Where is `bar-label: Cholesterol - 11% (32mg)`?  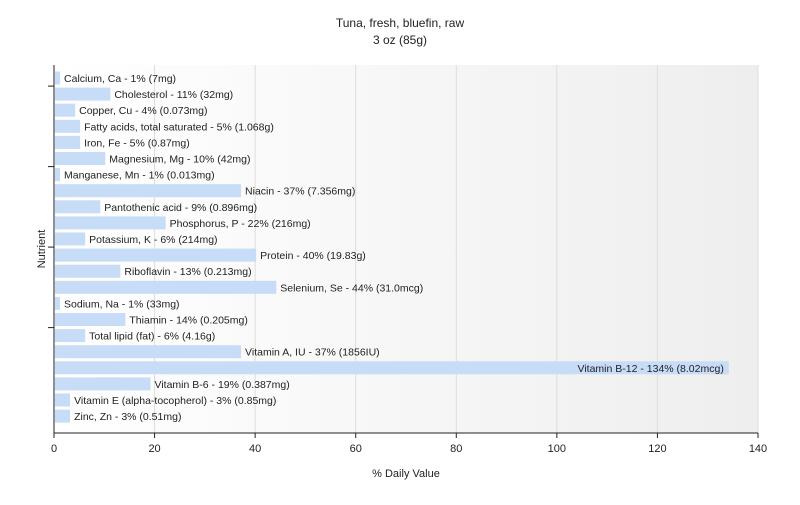 bar-label: Cholesterol - 11% (32mg) is located at coordinates (173, 95).